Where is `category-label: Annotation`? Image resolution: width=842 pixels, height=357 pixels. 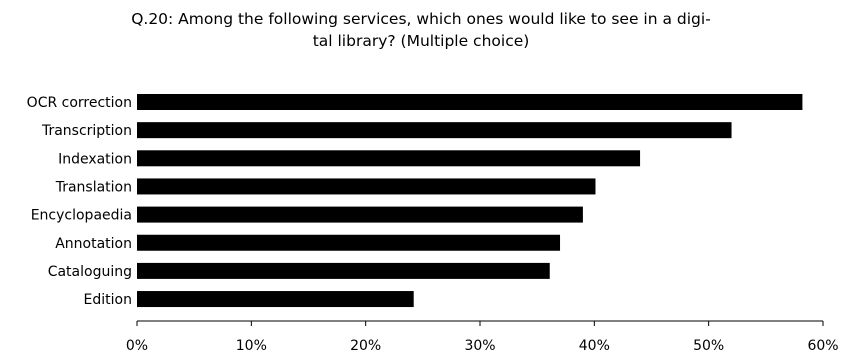 category-label: Annotation is located at coordinates (93, 244).